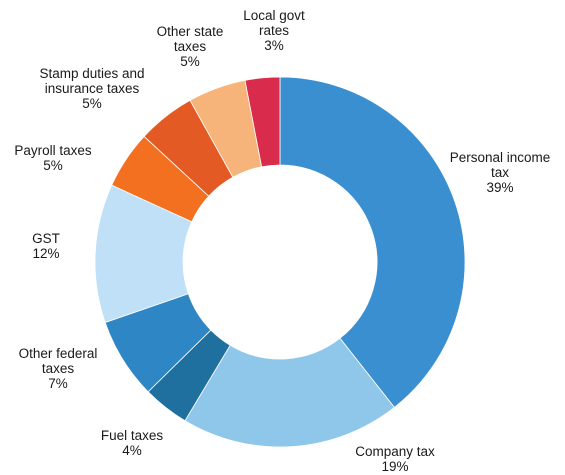  I want to click on slice-label-other-state-taxes: Other state taxes 5%, so click(190, 46).